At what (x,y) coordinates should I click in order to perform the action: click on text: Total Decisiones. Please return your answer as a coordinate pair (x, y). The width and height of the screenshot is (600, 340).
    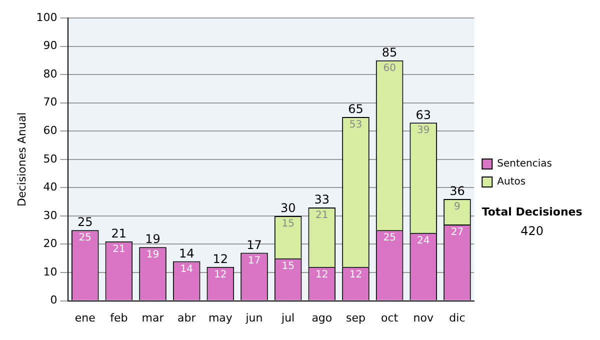
    Looking at the image, I should click on (532, 211).